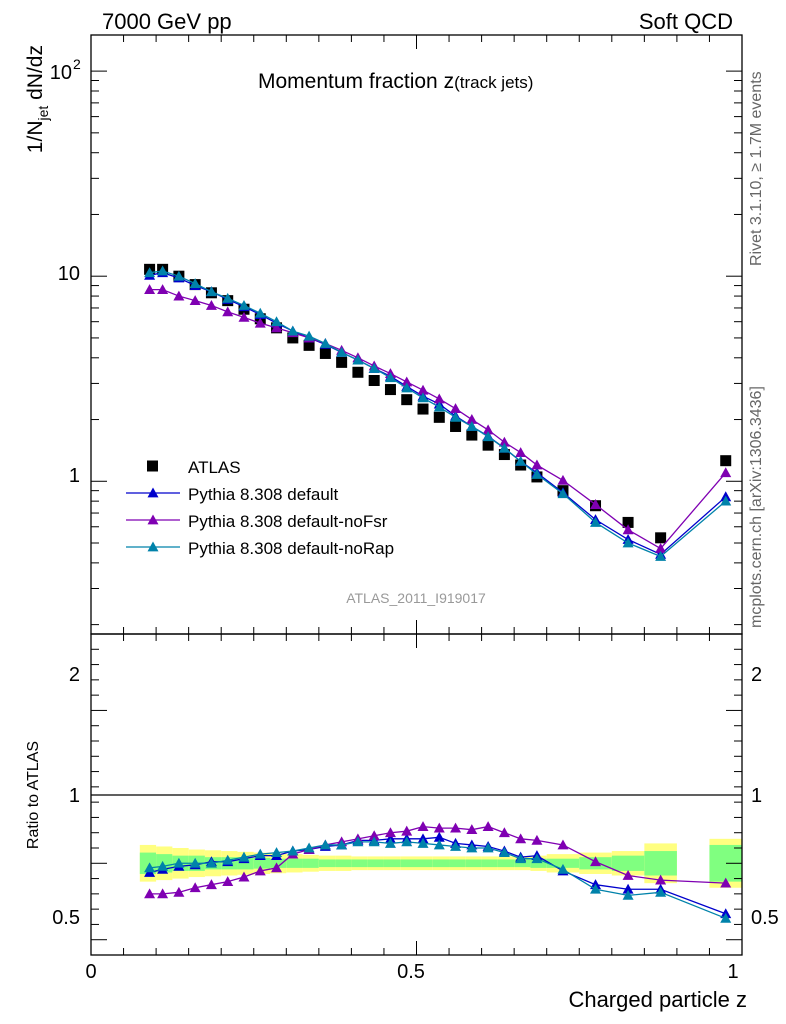 The height and width of the screenshot is (1024, 786). I want to click on legend-marker-pythia-8-308-default-norap, so click(153, 546).